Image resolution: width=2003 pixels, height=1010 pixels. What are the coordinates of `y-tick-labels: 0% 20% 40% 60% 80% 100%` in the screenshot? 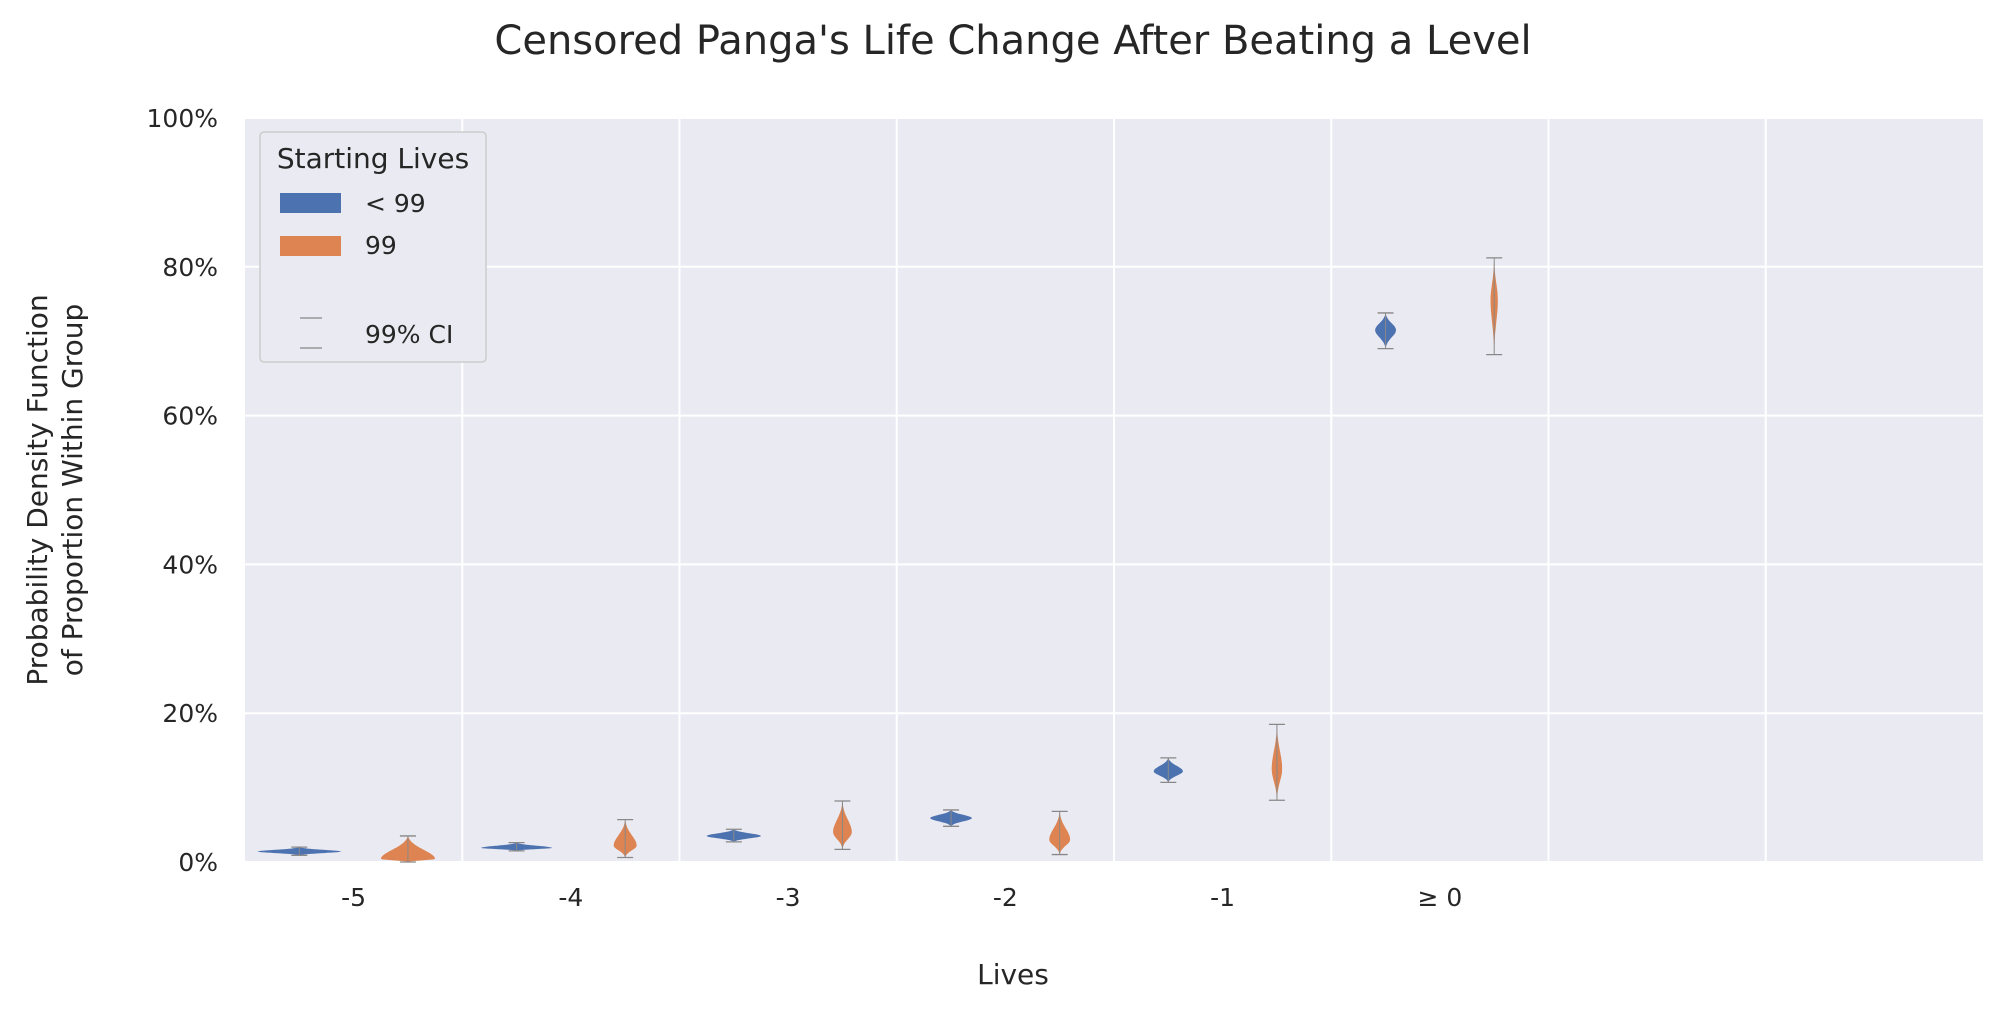 It's located at (182, 490).